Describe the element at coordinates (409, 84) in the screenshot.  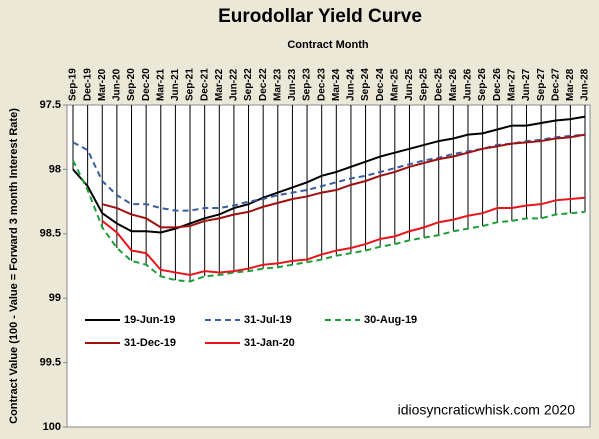
I see `x-tick-label: Jun-25` at that location.